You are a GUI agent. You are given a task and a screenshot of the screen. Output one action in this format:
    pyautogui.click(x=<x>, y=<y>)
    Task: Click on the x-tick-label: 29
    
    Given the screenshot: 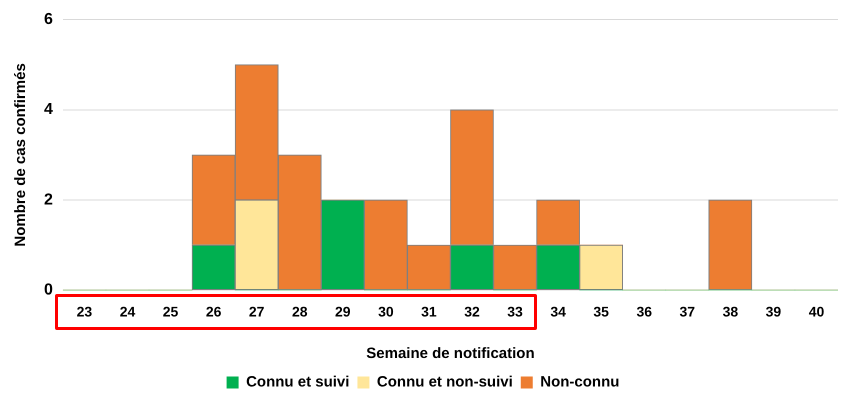 What is the action you would take?
    pyautogui.click(x=343, y=311)
    